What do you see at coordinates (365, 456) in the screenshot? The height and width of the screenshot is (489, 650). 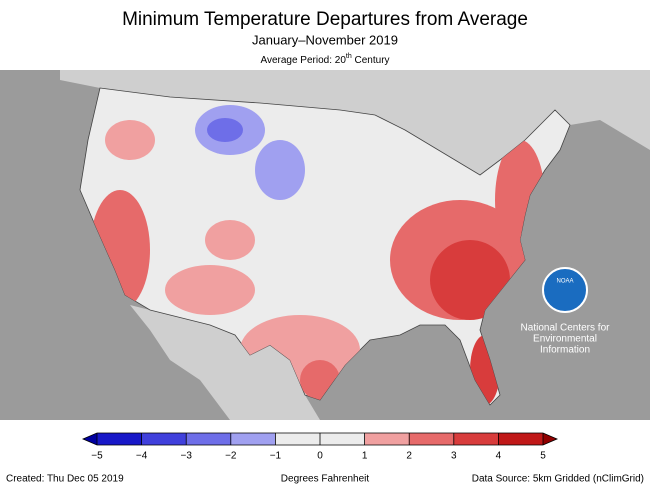 I see `colorbar-tick-label: 1` at bounding box center [365, 456].